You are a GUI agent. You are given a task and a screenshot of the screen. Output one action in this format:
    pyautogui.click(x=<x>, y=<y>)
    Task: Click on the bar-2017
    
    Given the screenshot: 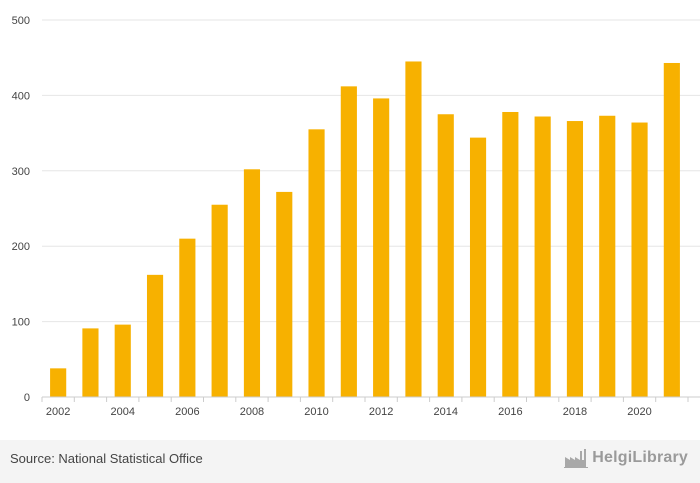 What is the action you would take?
    pyautogui.click(x=542, y=256)
    